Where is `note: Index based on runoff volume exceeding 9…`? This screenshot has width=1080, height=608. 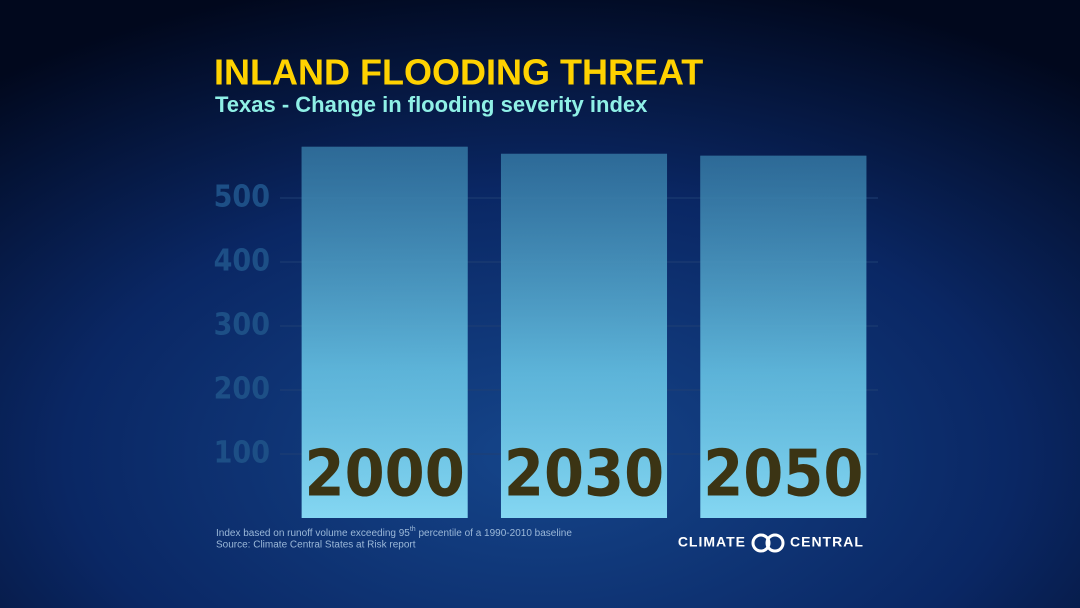
note: Index based on runoff volume exceeding 9… is located at coordinates (394, 532).